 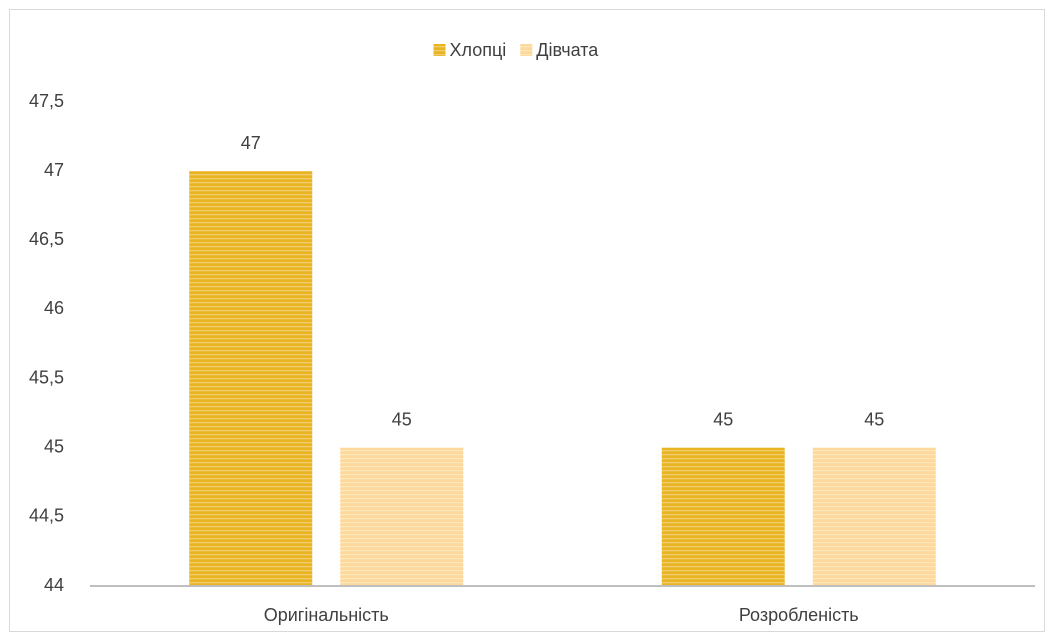 What do you see at coordinates (54, 446) in the screenshot?
I see `y-tick-label: 45` at bounding box center [54, 446].